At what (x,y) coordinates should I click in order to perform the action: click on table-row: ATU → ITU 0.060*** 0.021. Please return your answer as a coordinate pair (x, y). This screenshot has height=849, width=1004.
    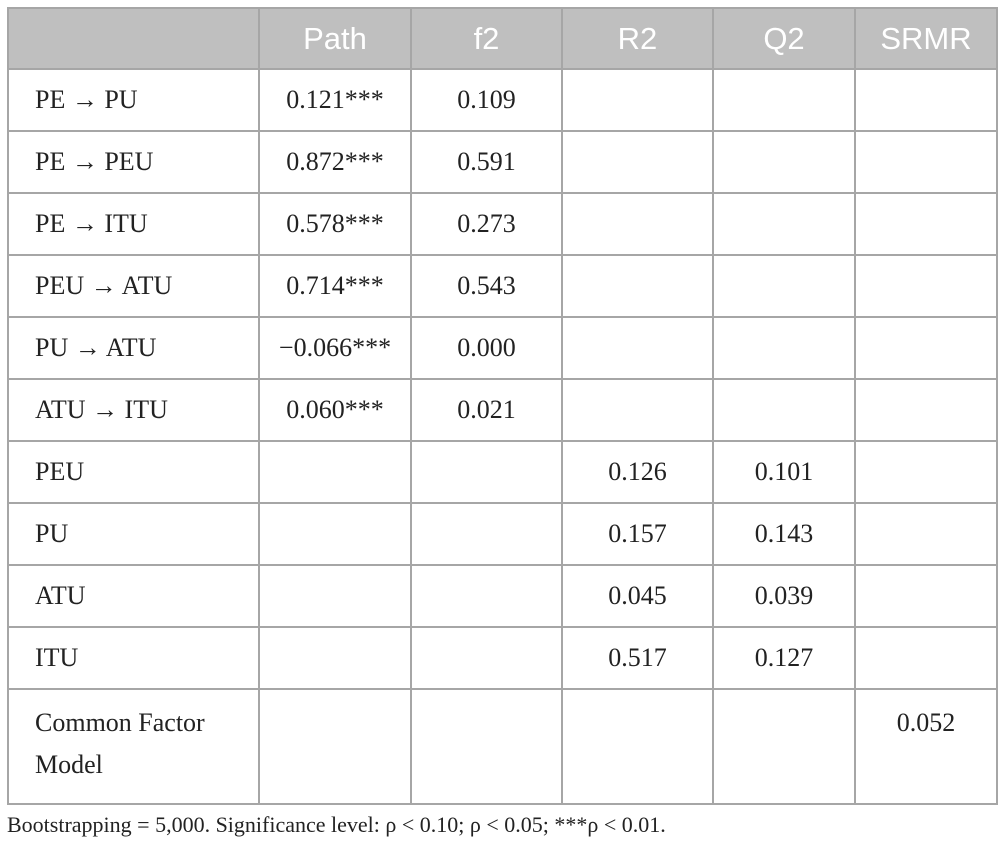
    Looking at the image, I should click on (502, 410).